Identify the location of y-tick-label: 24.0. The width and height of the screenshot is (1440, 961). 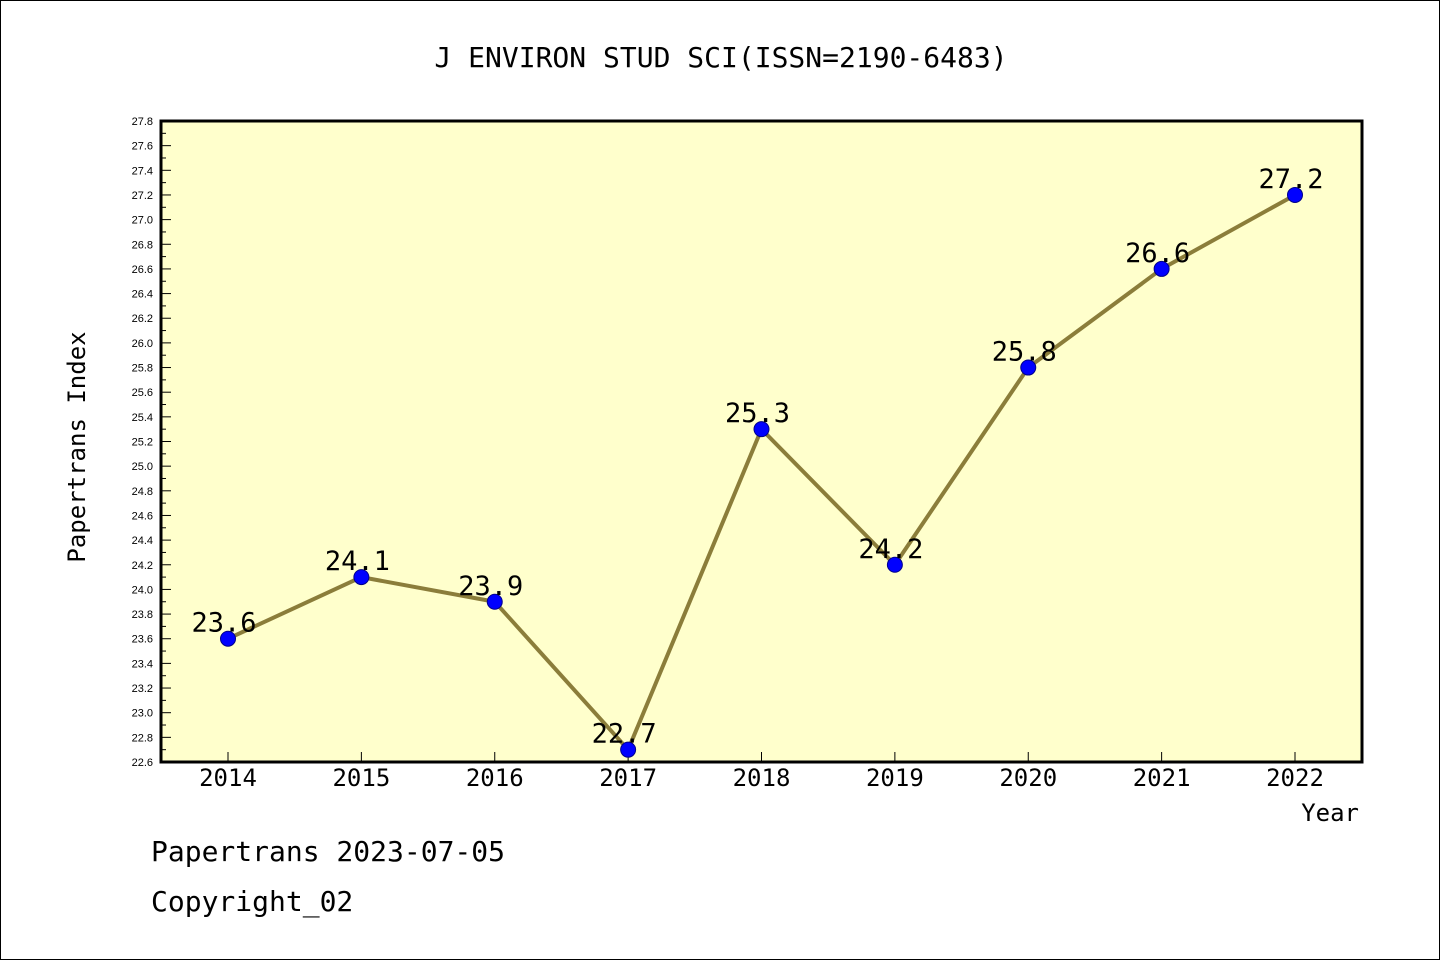
(142, 590).